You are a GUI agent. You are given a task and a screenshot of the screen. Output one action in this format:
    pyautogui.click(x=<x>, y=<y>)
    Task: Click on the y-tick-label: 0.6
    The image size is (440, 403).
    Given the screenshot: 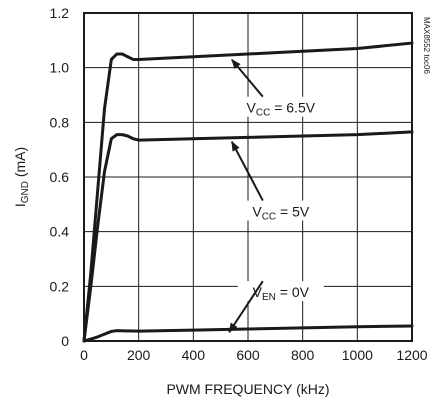 What is the action you would take?
    pyautogui.click(x=60, y=177)
    